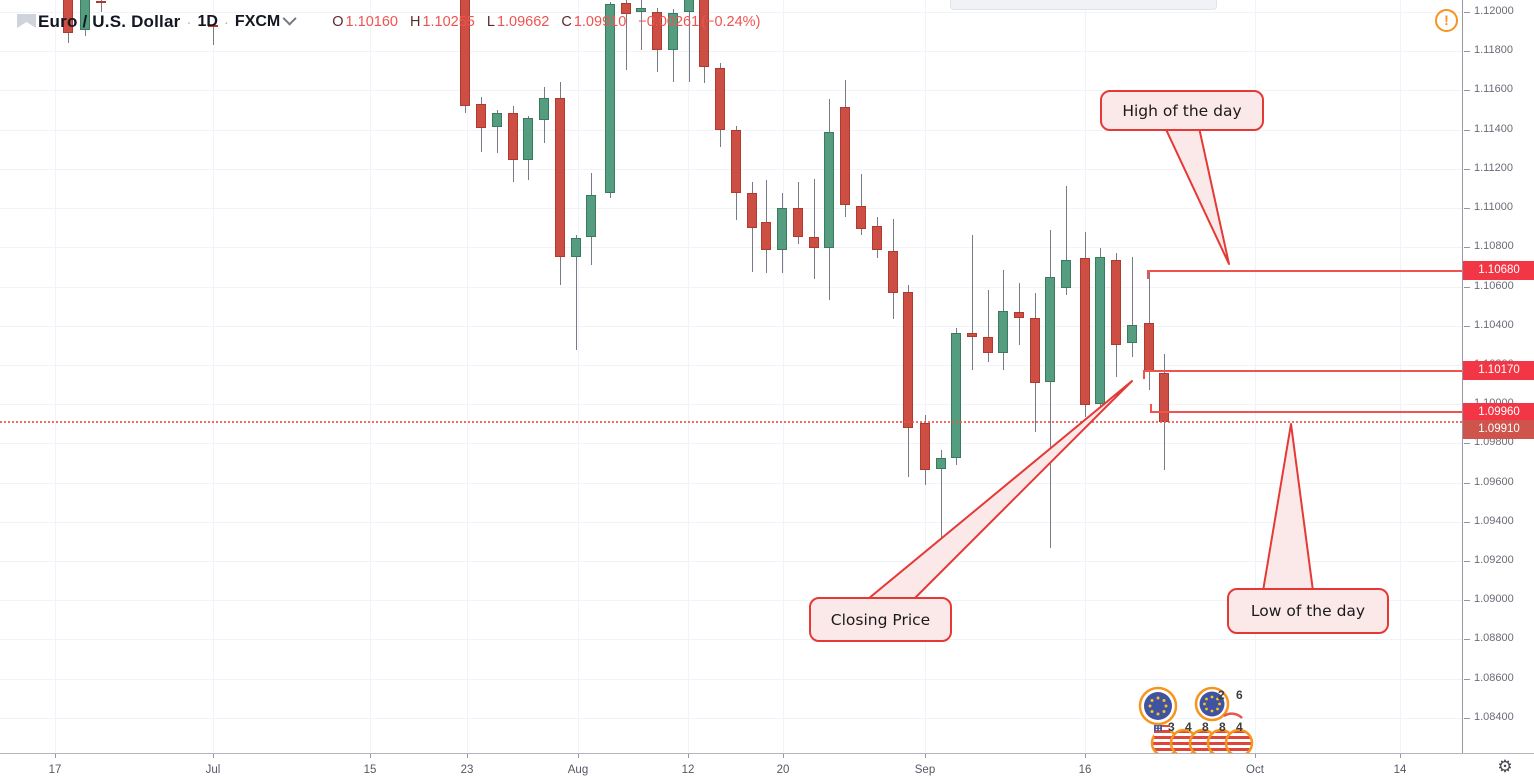  What do you see at coordinates (371, 22) in the screenshot?
I see `open-value: 1.10160` at bounding box center [371, 22].